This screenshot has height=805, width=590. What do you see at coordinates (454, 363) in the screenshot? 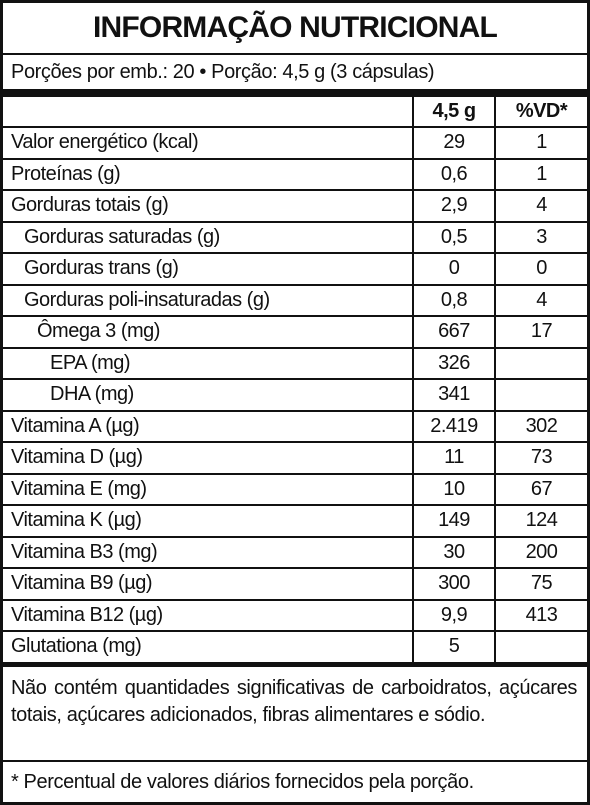
I see `amount: 326` at bounding box center [454, 363].